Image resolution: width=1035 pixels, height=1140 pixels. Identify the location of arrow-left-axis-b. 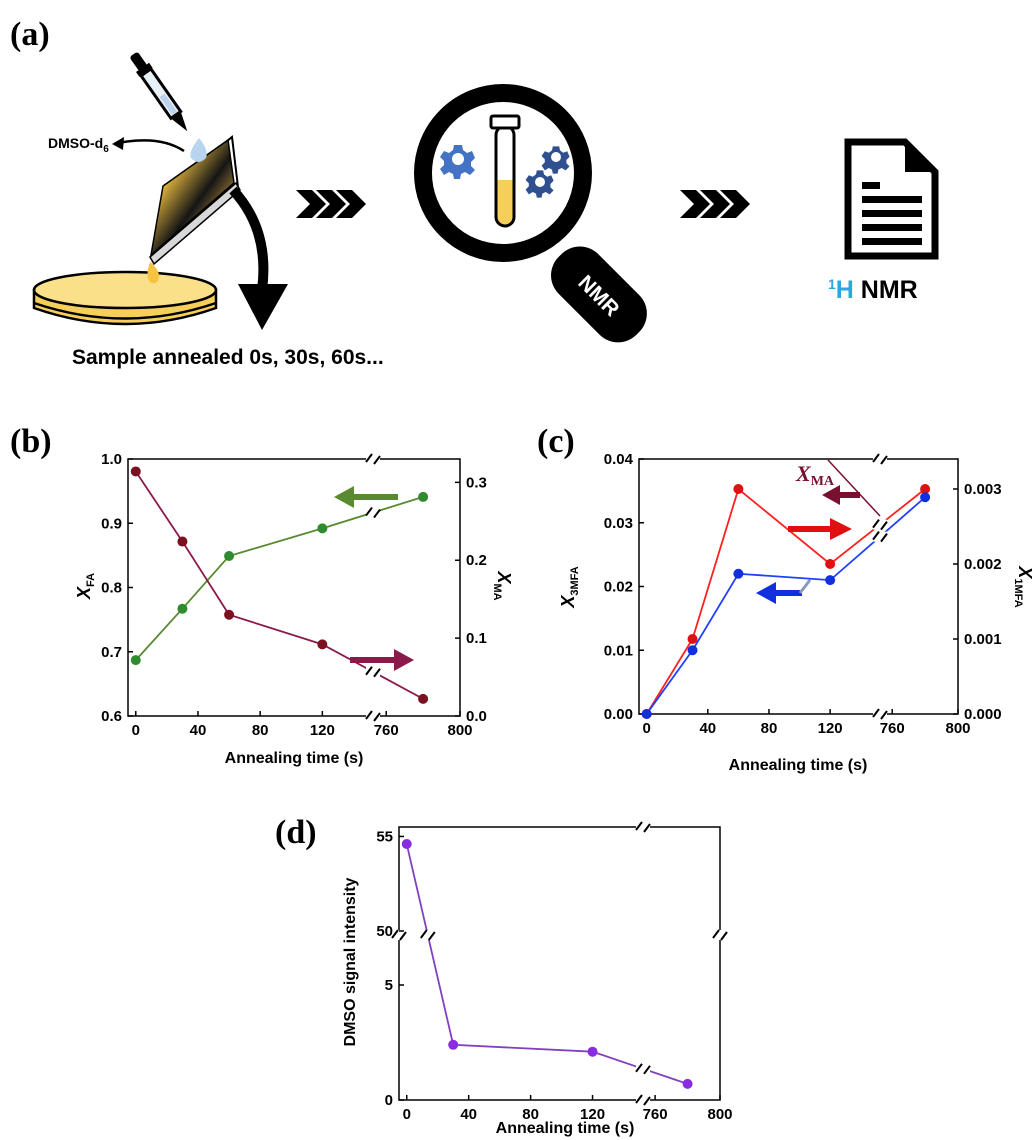
(366, 497).